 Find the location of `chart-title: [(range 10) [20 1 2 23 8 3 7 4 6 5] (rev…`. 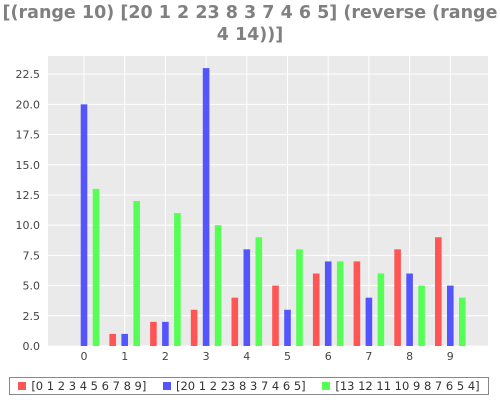

chart-title: [(range 10) [20 1 2 23 8 3 7 4 6 5] (rev… is located at coordinates (250, 24).